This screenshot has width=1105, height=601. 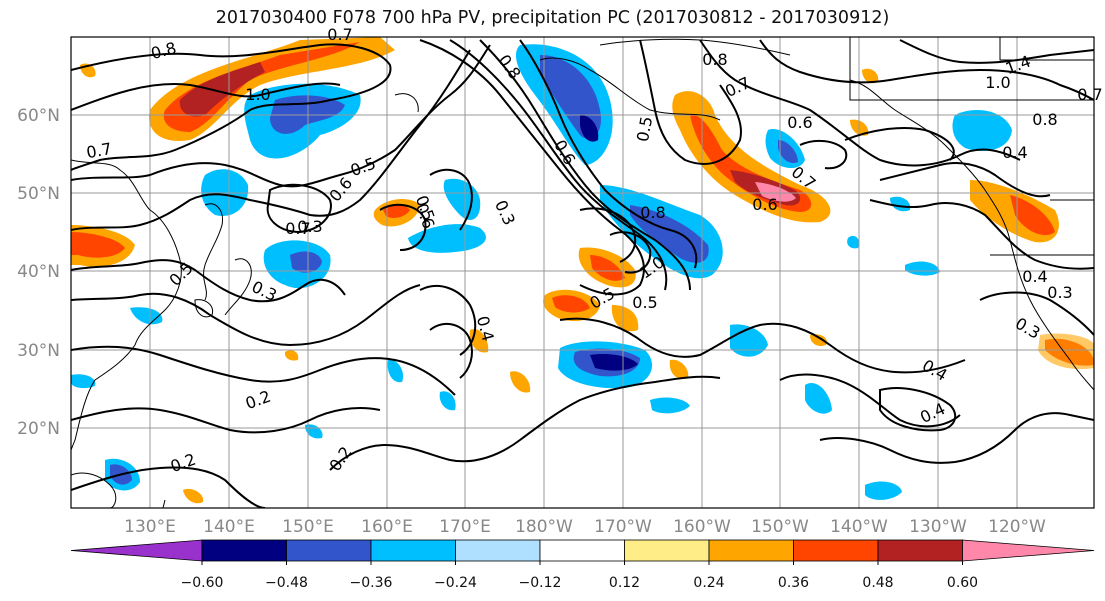 What do you see at coordinates (793, 583) in the screenshot?
I see `colorbar-tick-label: 0.36` at bounding box center [793, 583].